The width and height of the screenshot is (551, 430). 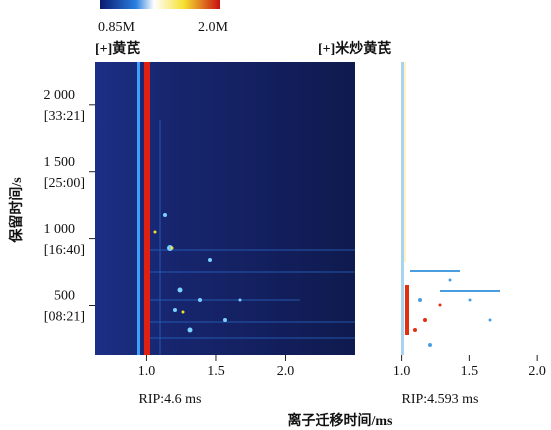 What do you see at coordinates (60, 162) in the screenshot?
I see `y-tick-label: 1 500` at bounding box center [60, 162].